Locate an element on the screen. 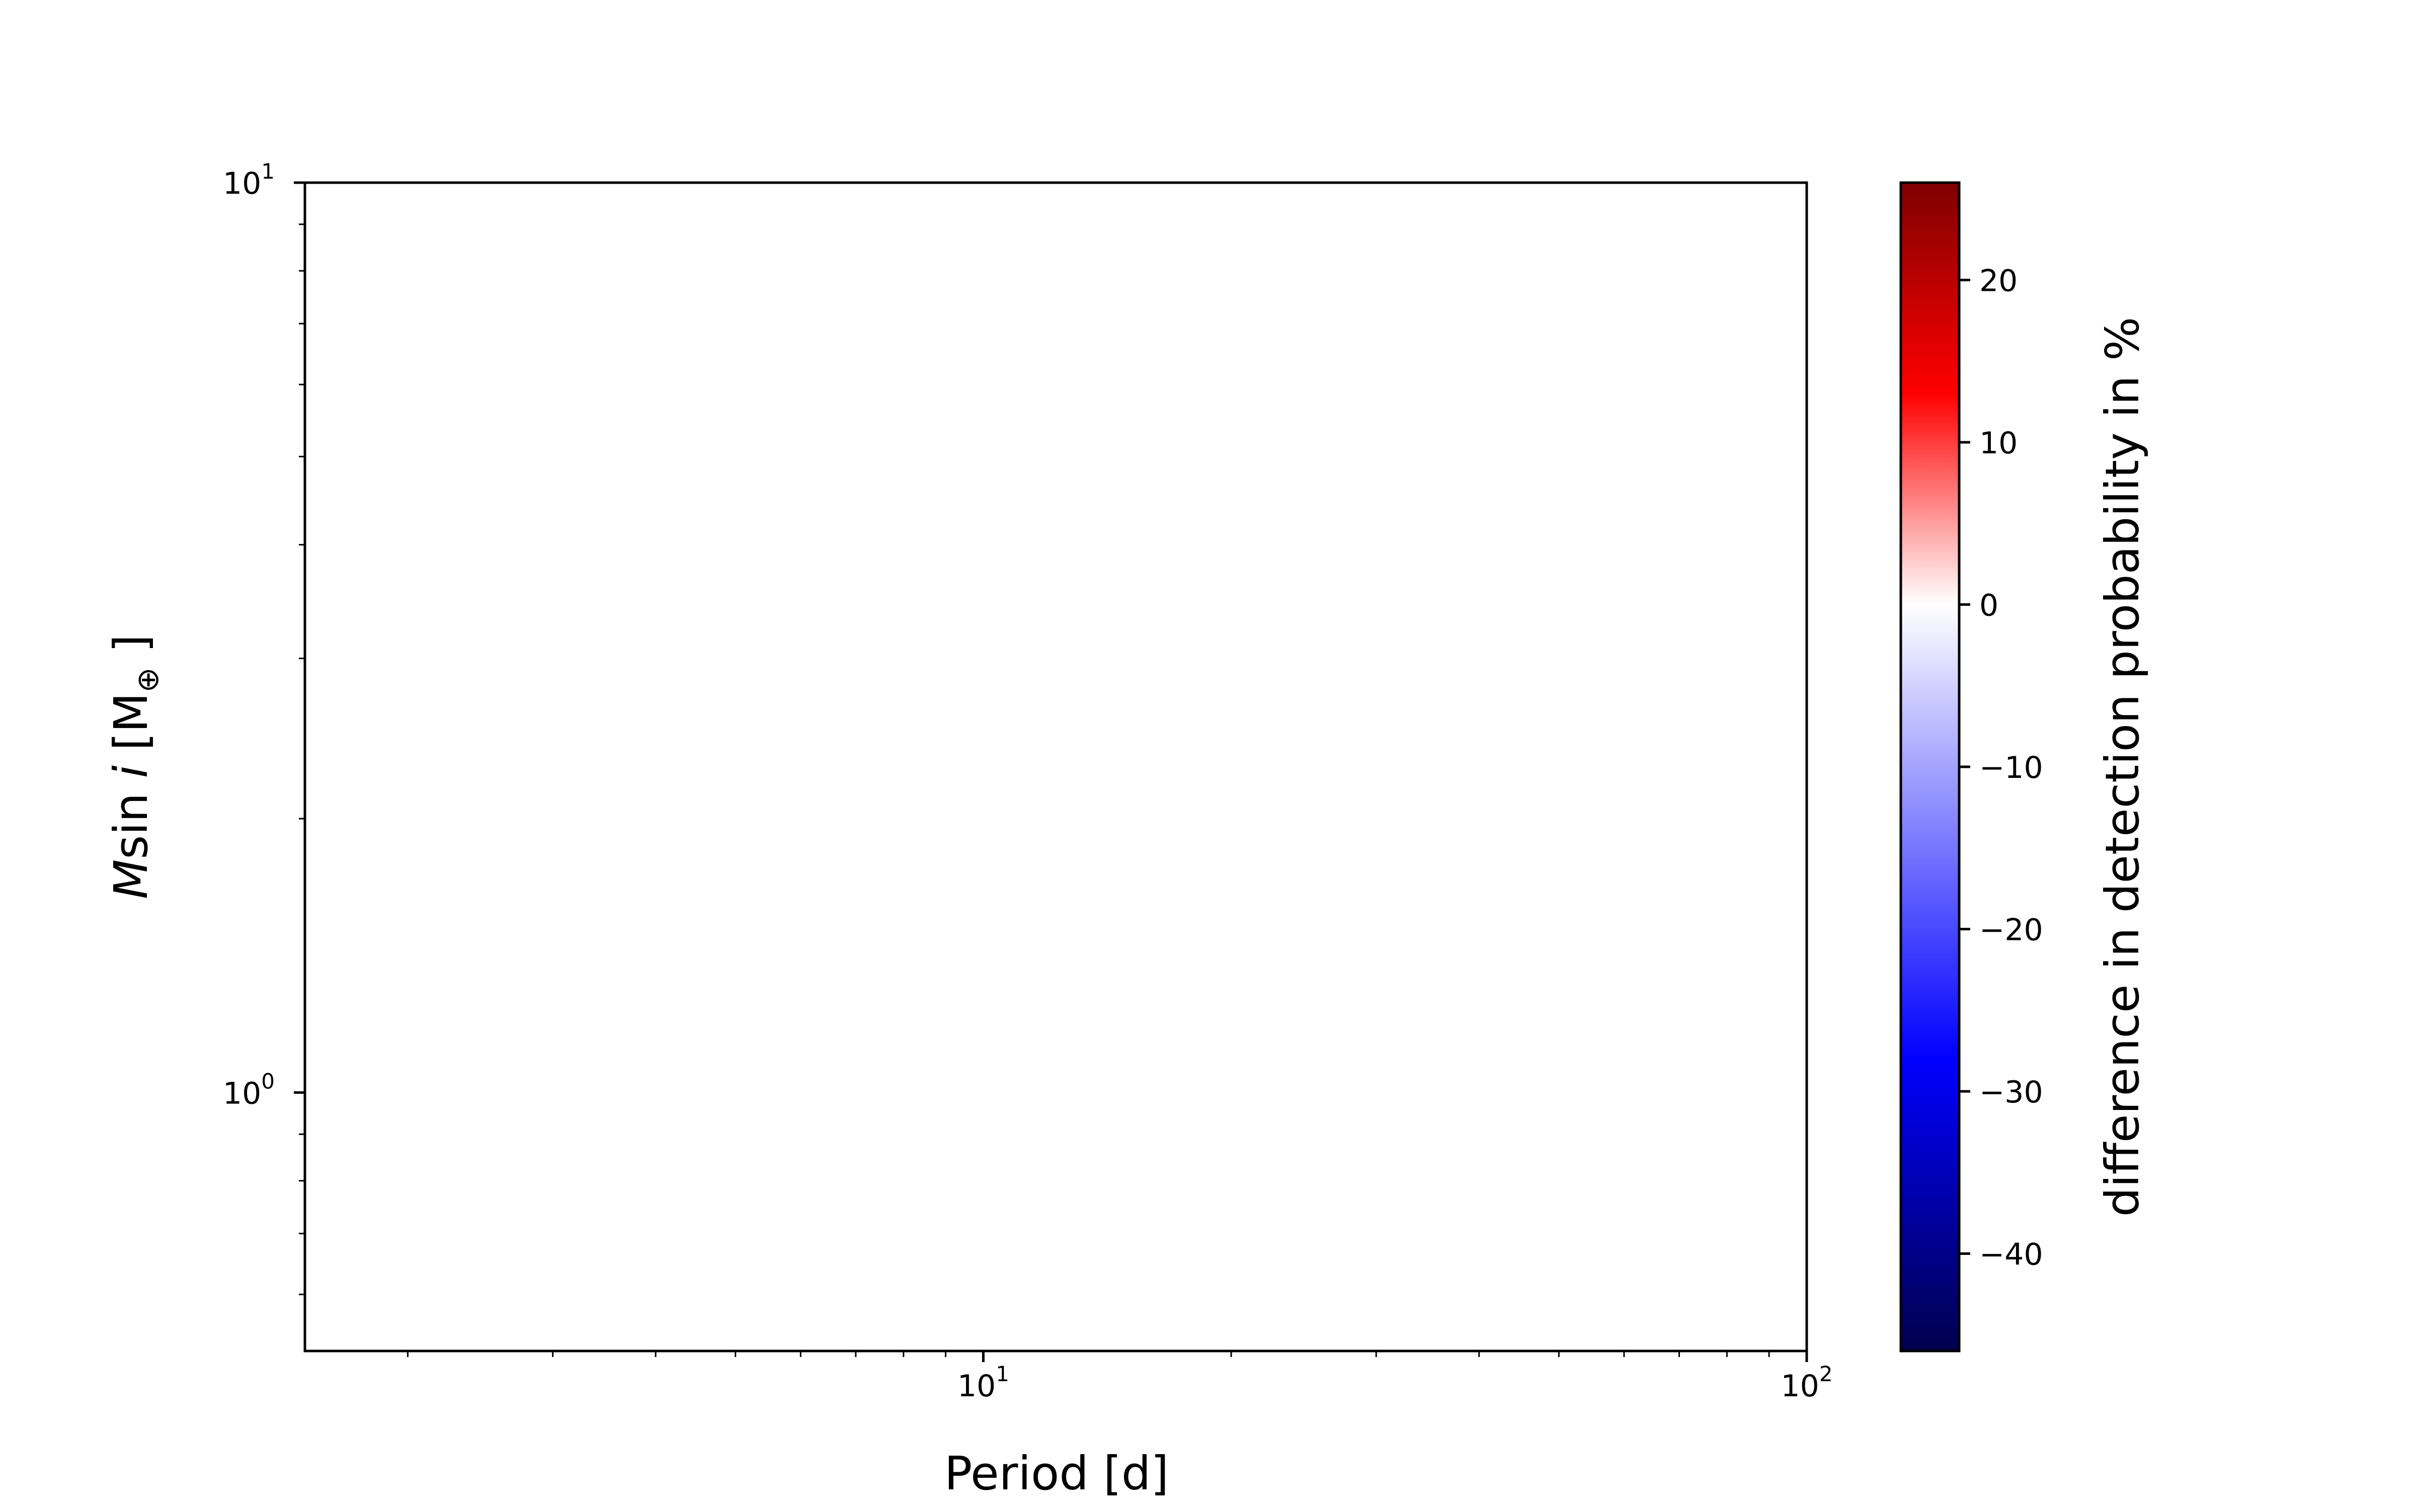 This screenshot has height=1512, width=2415. colorbar-tick-label: 10 is located at coordinates (1998, 443).